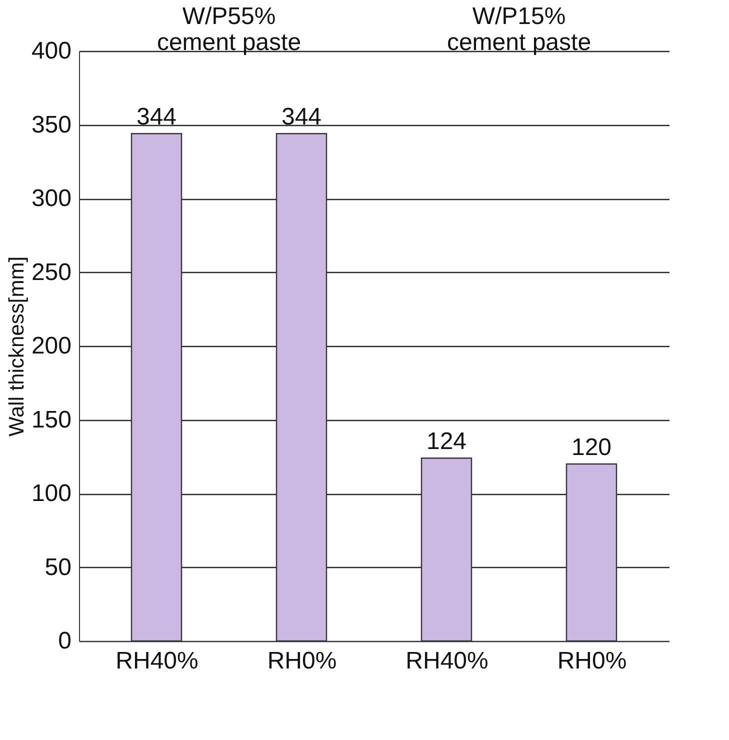  Describe the element at coordinates (51, 124) in the screenshot. I see `y-tick-label: 350` at that location.